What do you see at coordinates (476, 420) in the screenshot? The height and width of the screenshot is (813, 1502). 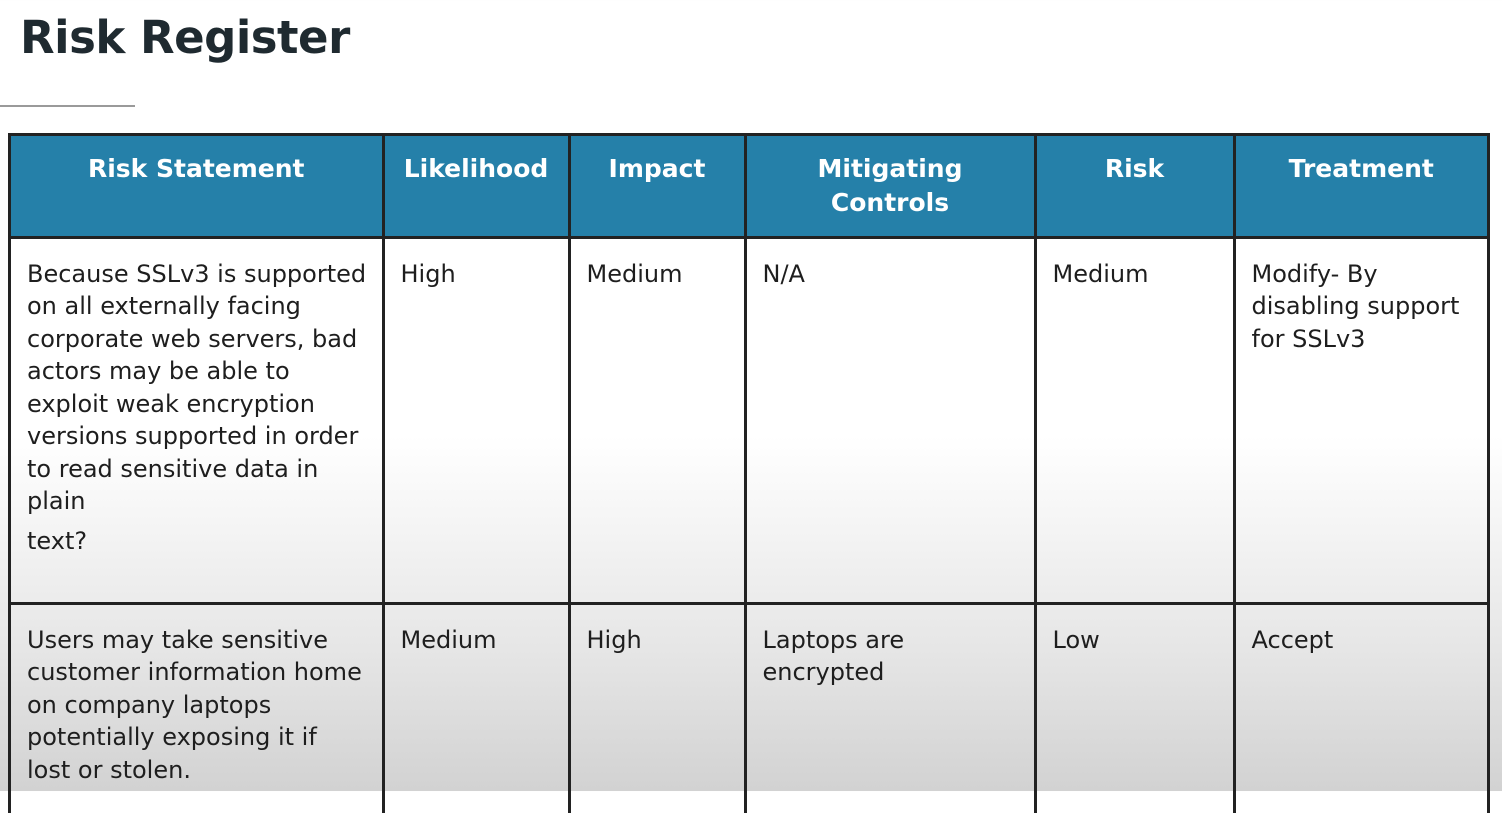 I see `likelihood-cell: High` at bounding box center [476, 420].